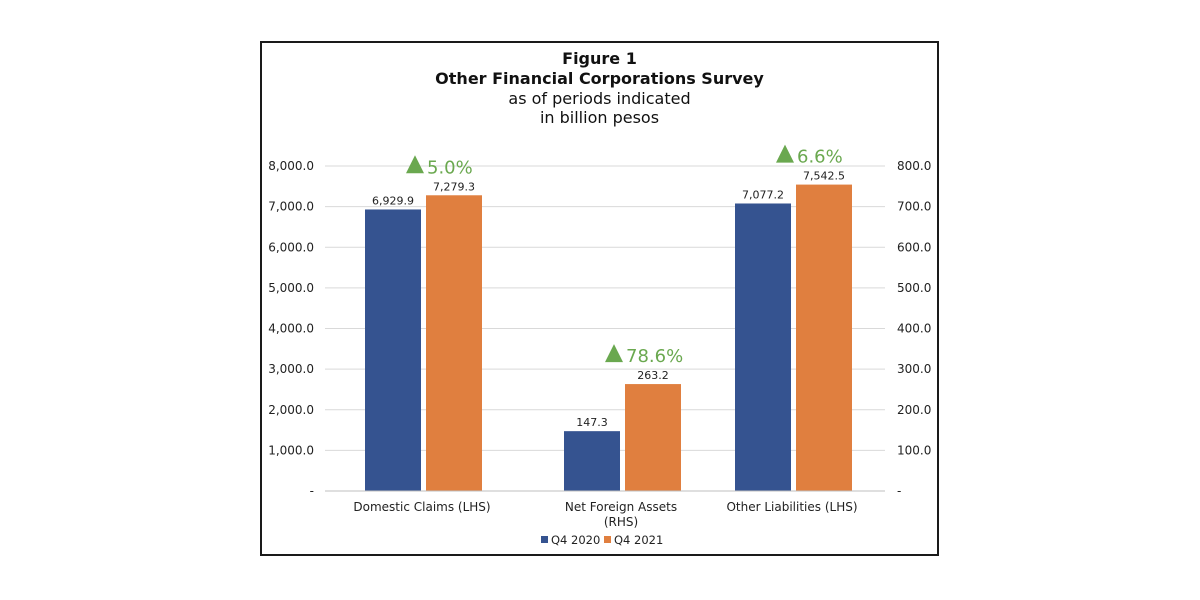  I want to click on chart-subtitle-line-3: in billion pesos, so click(599, 117).